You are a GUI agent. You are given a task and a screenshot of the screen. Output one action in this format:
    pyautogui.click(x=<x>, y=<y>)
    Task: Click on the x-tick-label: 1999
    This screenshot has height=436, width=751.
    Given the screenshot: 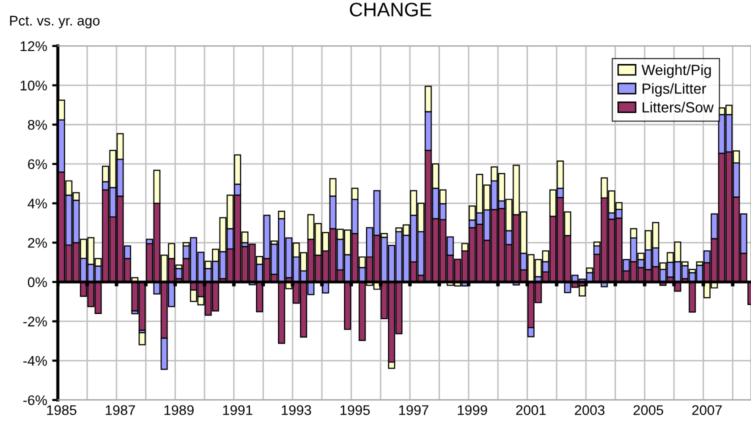 What is the action you would take?
    pyautogui.click(x=473, y=410)
    